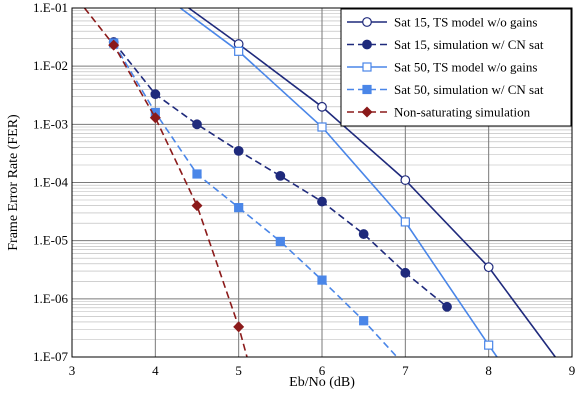 The image size is (581, 401). I want to click on legend-item: Sat 50, simulation w/ CN sat, so click(445, 89).